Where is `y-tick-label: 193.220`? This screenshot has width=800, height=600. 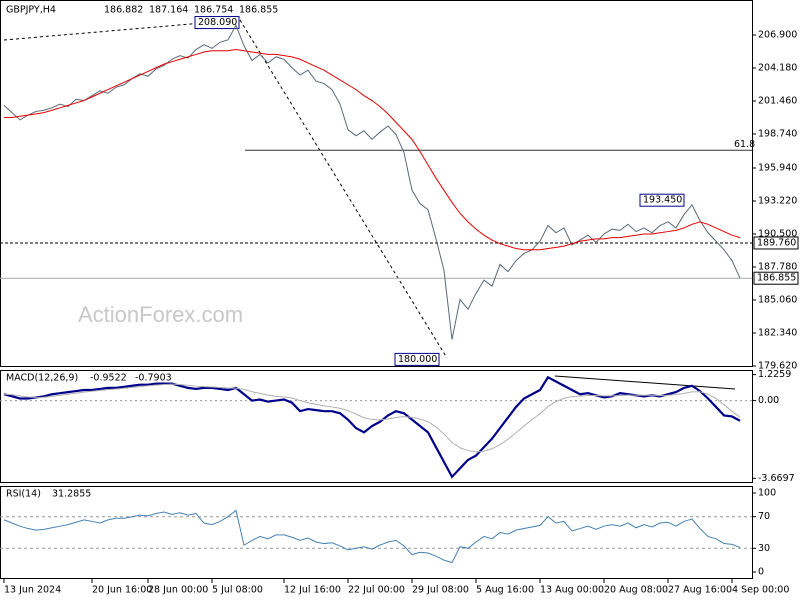 y-tick-label: 193.220 is located at coordinates (777, 200).